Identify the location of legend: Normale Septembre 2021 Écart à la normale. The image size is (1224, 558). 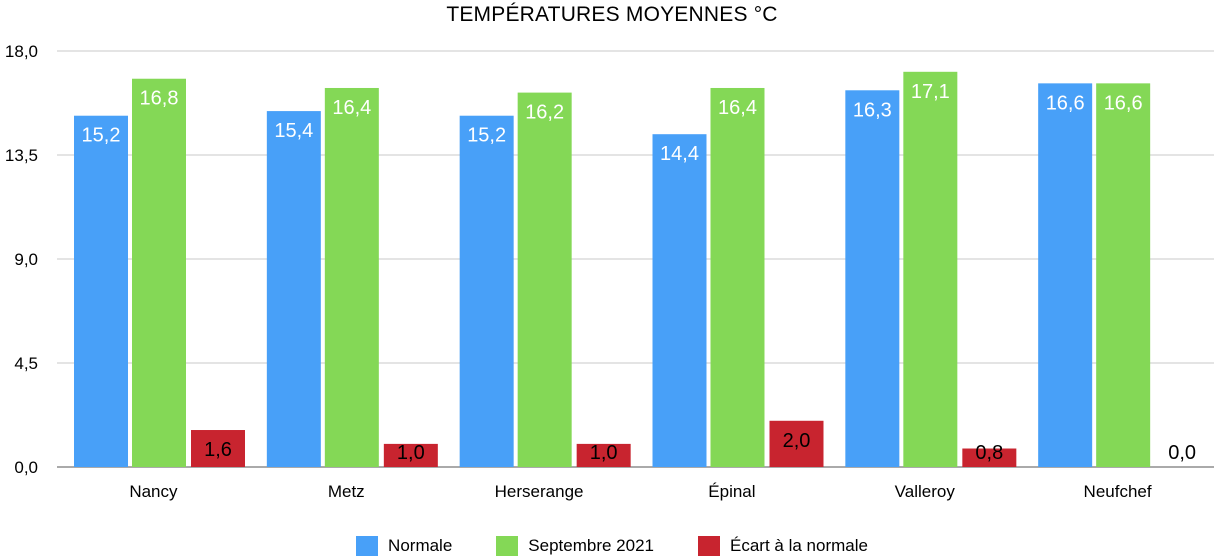
(612, 546).